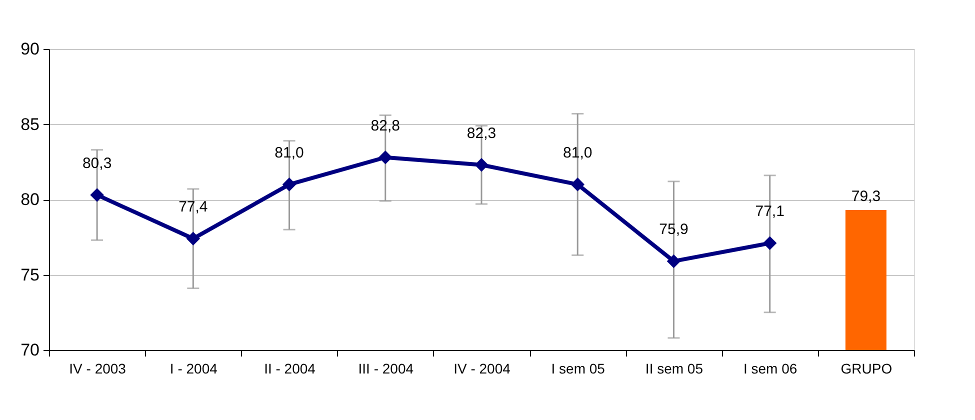  What do you see at coordinates (193, 207) in the screenshot?
I see `data-label: 77,4` at bounding box center [193, 207].